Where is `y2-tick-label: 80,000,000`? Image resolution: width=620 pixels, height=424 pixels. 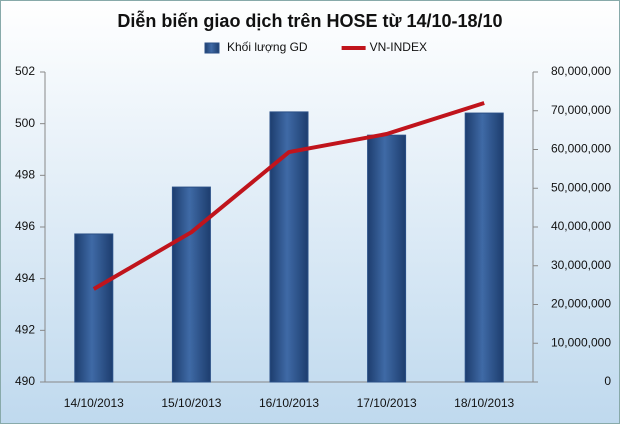
y2-tick-label: 80,000,000 is located at coordinates (581, 71).